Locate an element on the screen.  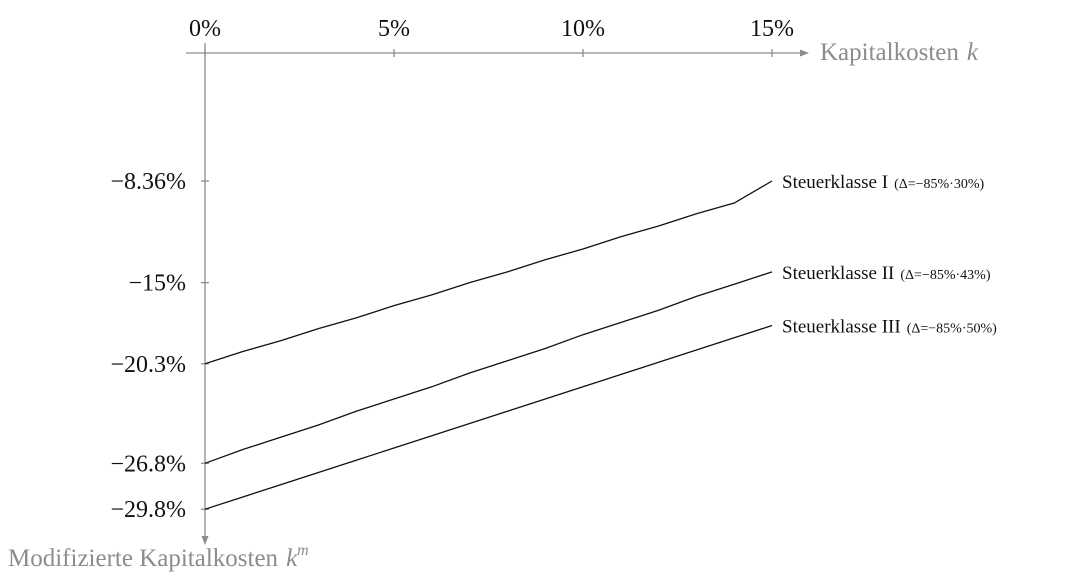
y-tick-label: −20.3% is located at coordinates (148, 365).